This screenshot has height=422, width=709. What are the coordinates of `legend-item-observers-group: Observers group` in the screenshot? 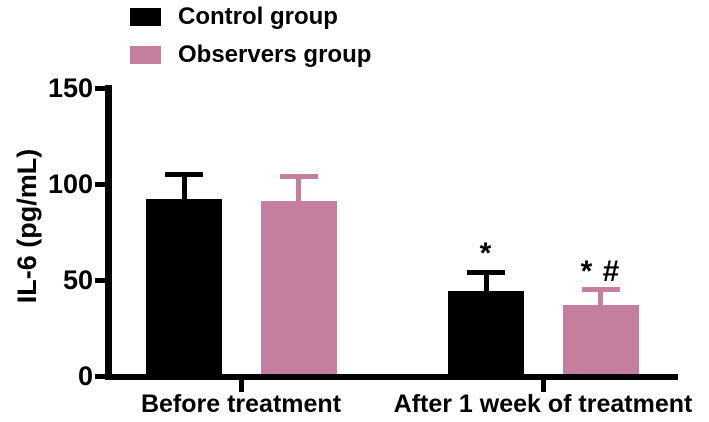 It's located at (251, 54).